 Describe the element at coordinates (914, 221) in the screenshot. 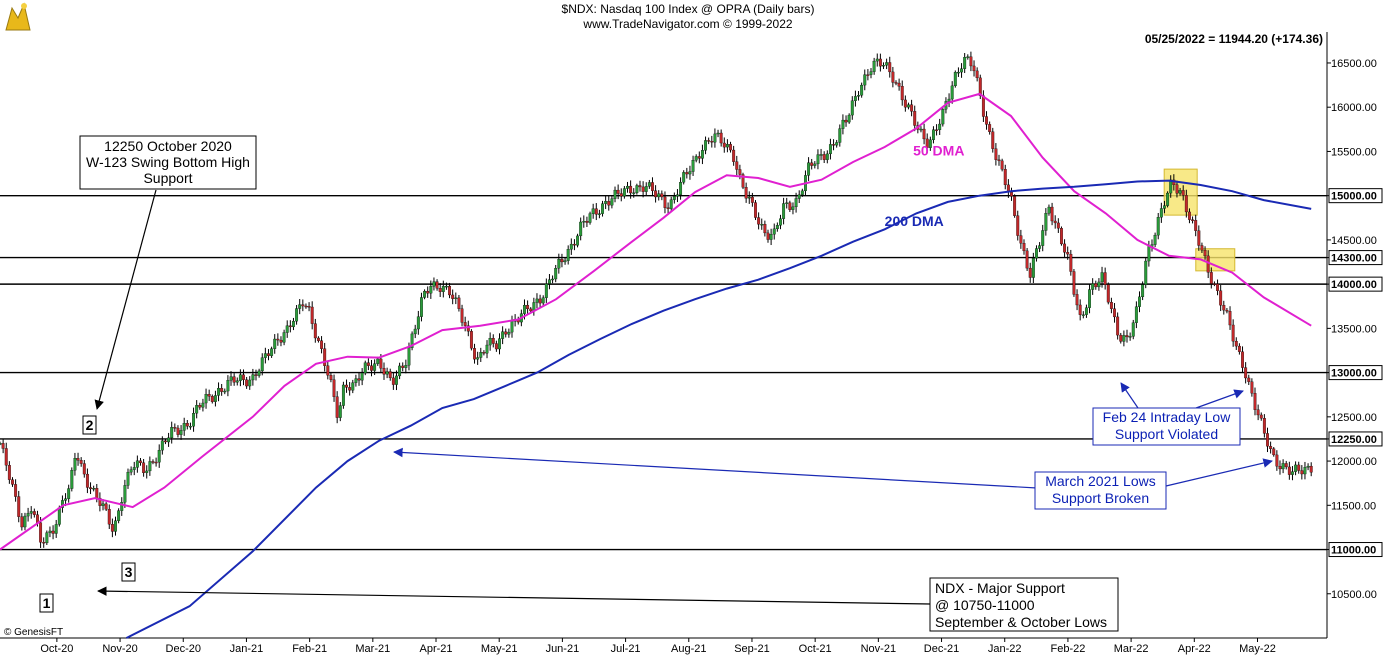

I see `ma-200-label: 200 DMA` at that location.